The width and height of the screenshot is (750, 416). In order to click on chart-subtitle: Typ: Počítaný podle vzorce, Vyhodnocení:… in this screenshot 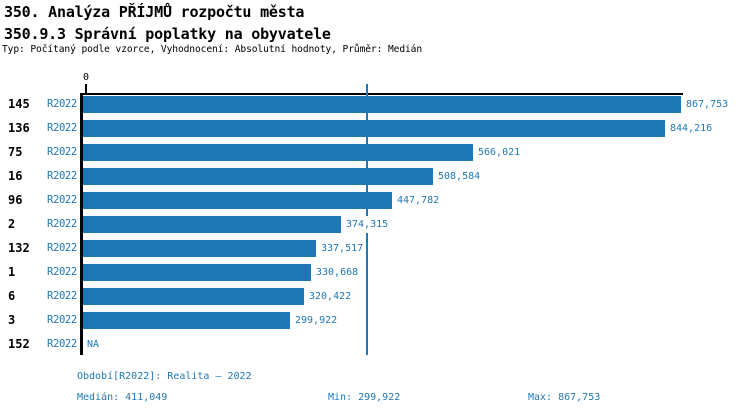, I will do `click(212, 49)`.